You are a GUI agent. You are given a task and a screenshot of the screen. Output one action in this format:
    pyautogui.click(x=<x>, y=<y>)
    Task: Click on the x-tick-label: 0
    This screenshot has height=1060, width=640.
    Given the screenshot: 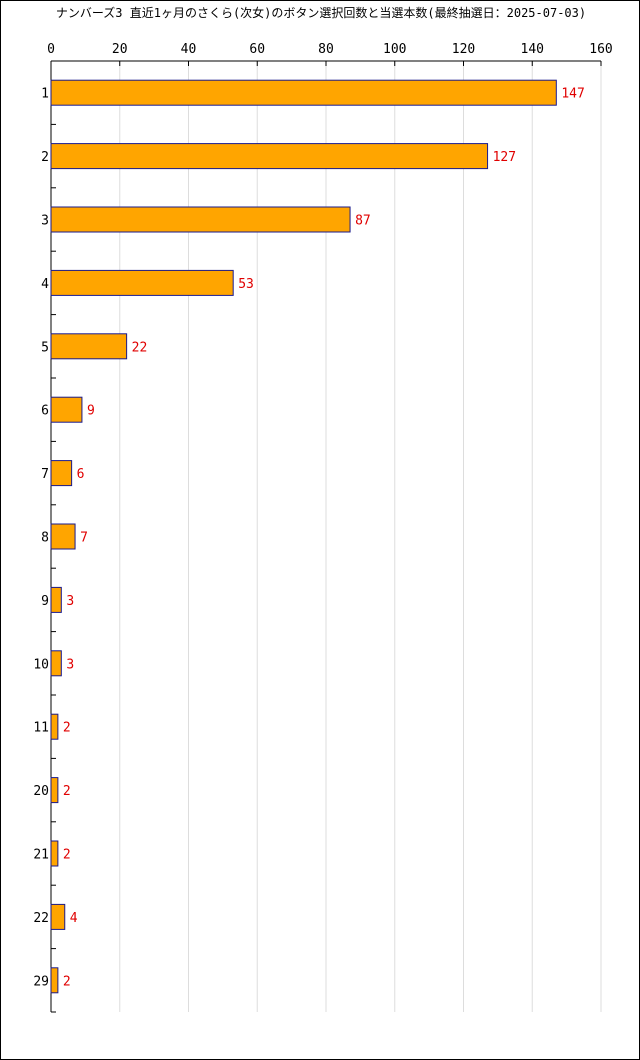 What is the action you would take?
    pyautogui.click(x=51, y=49)
    